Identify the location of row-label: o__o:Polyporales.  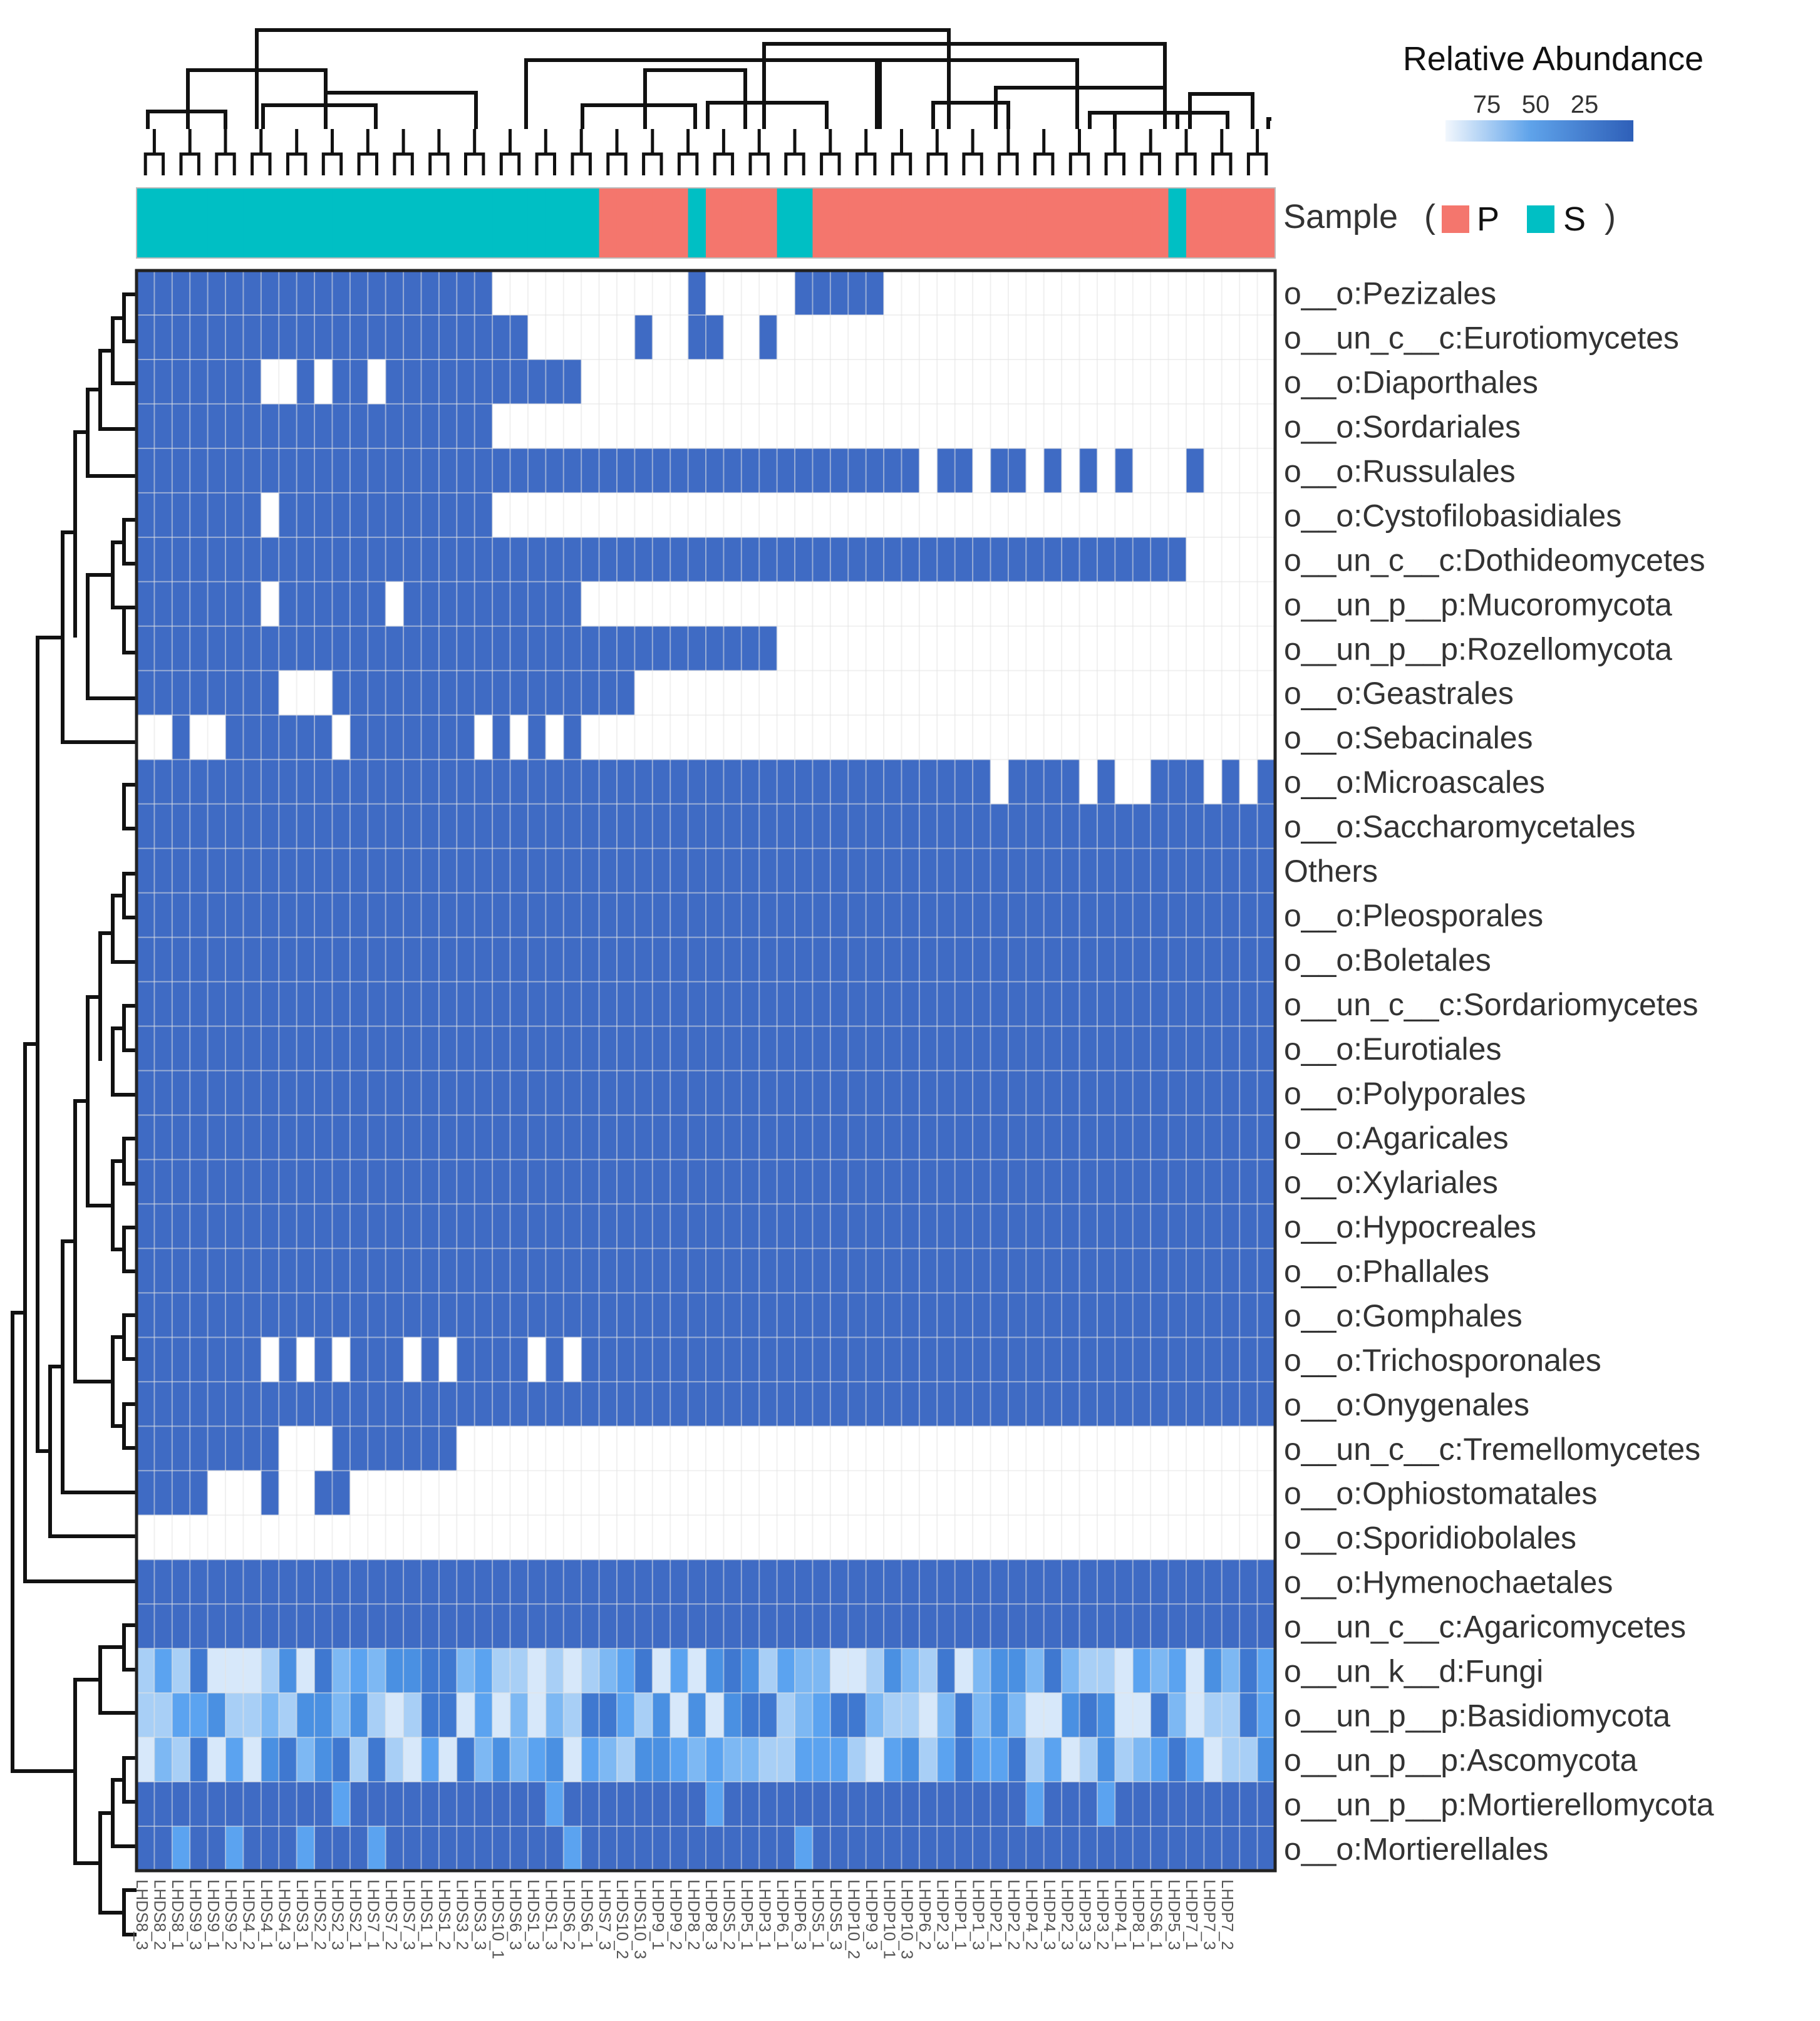
(1405, 1093).